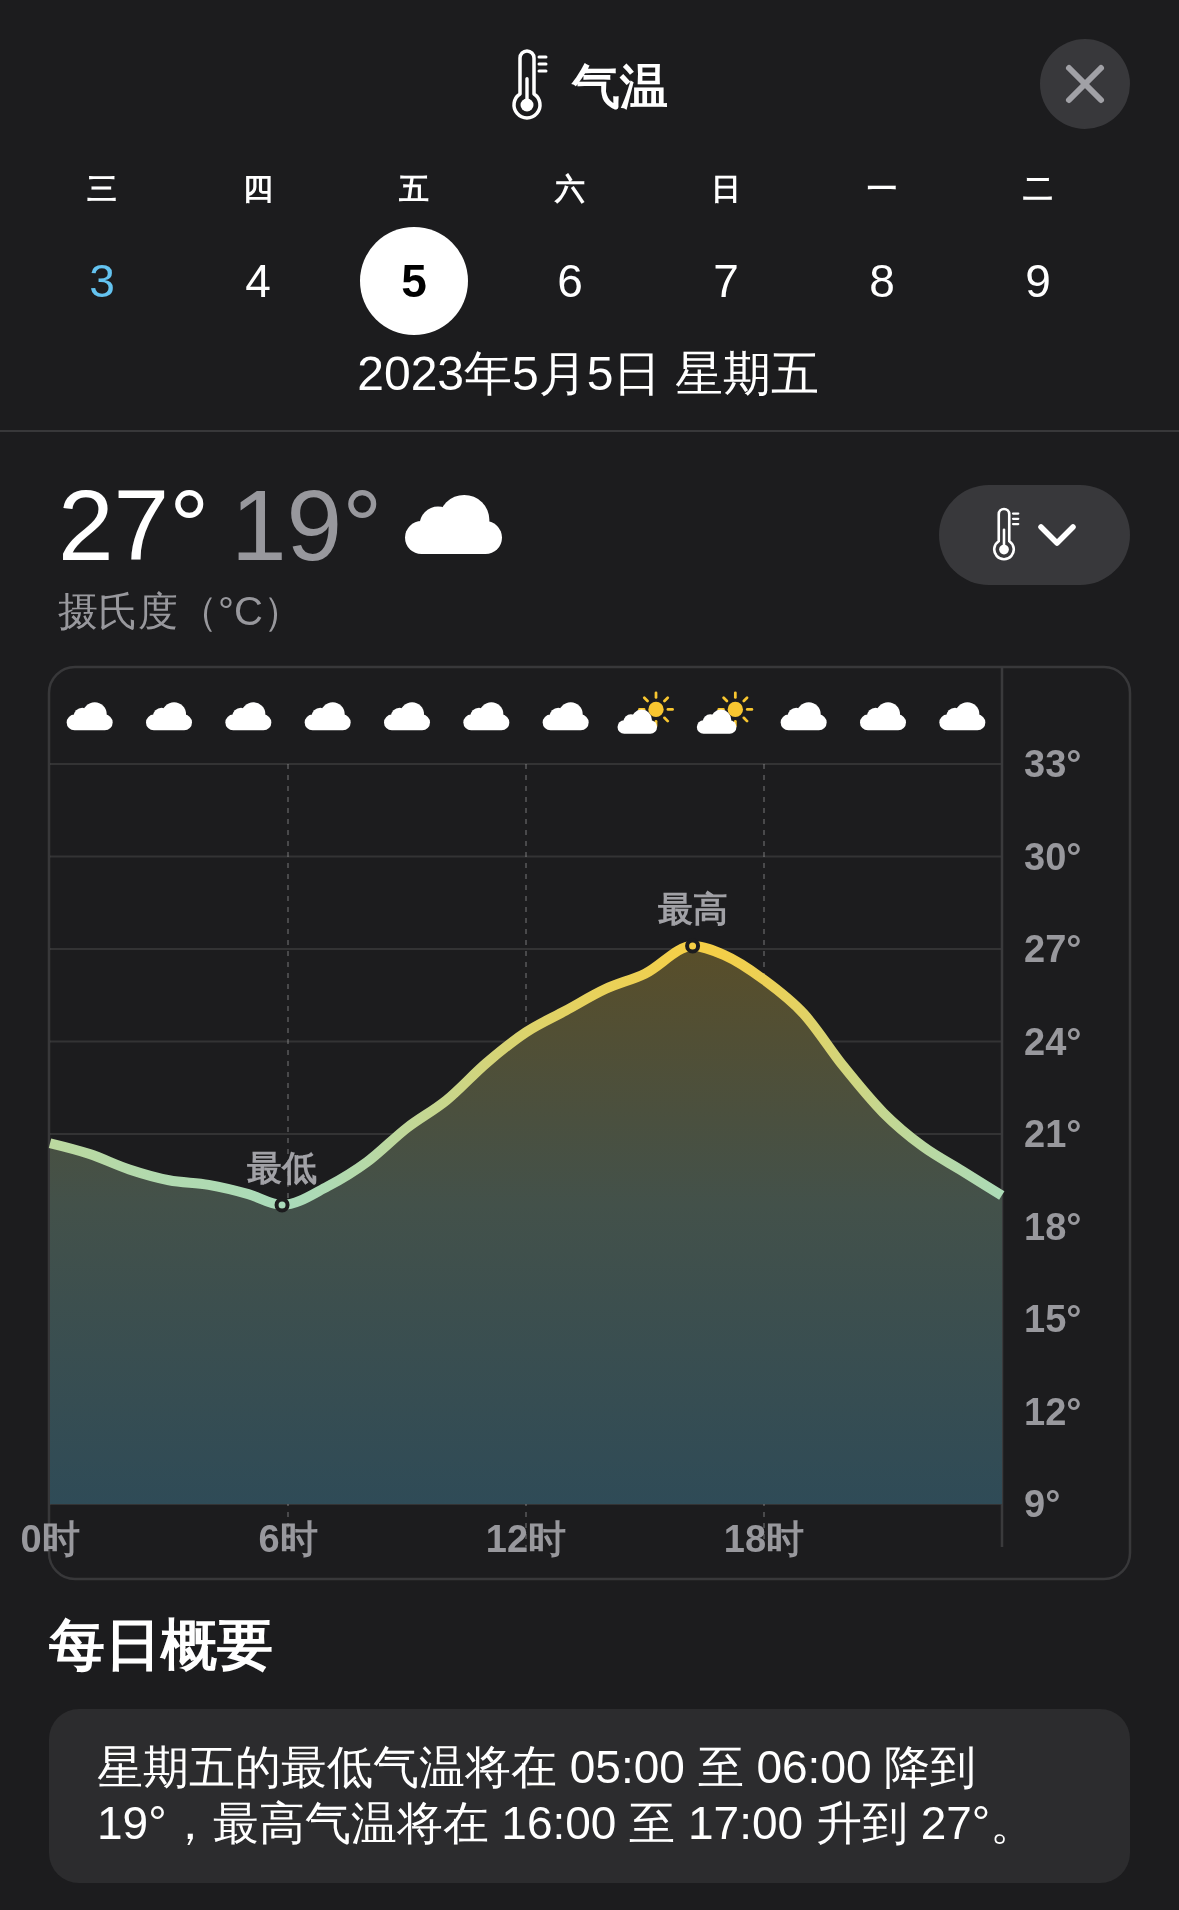  What do you see at coordinates (1053, 764) in the screenshot?
I see `y-tick-label: 33°` at bounding box center [1053, 764].